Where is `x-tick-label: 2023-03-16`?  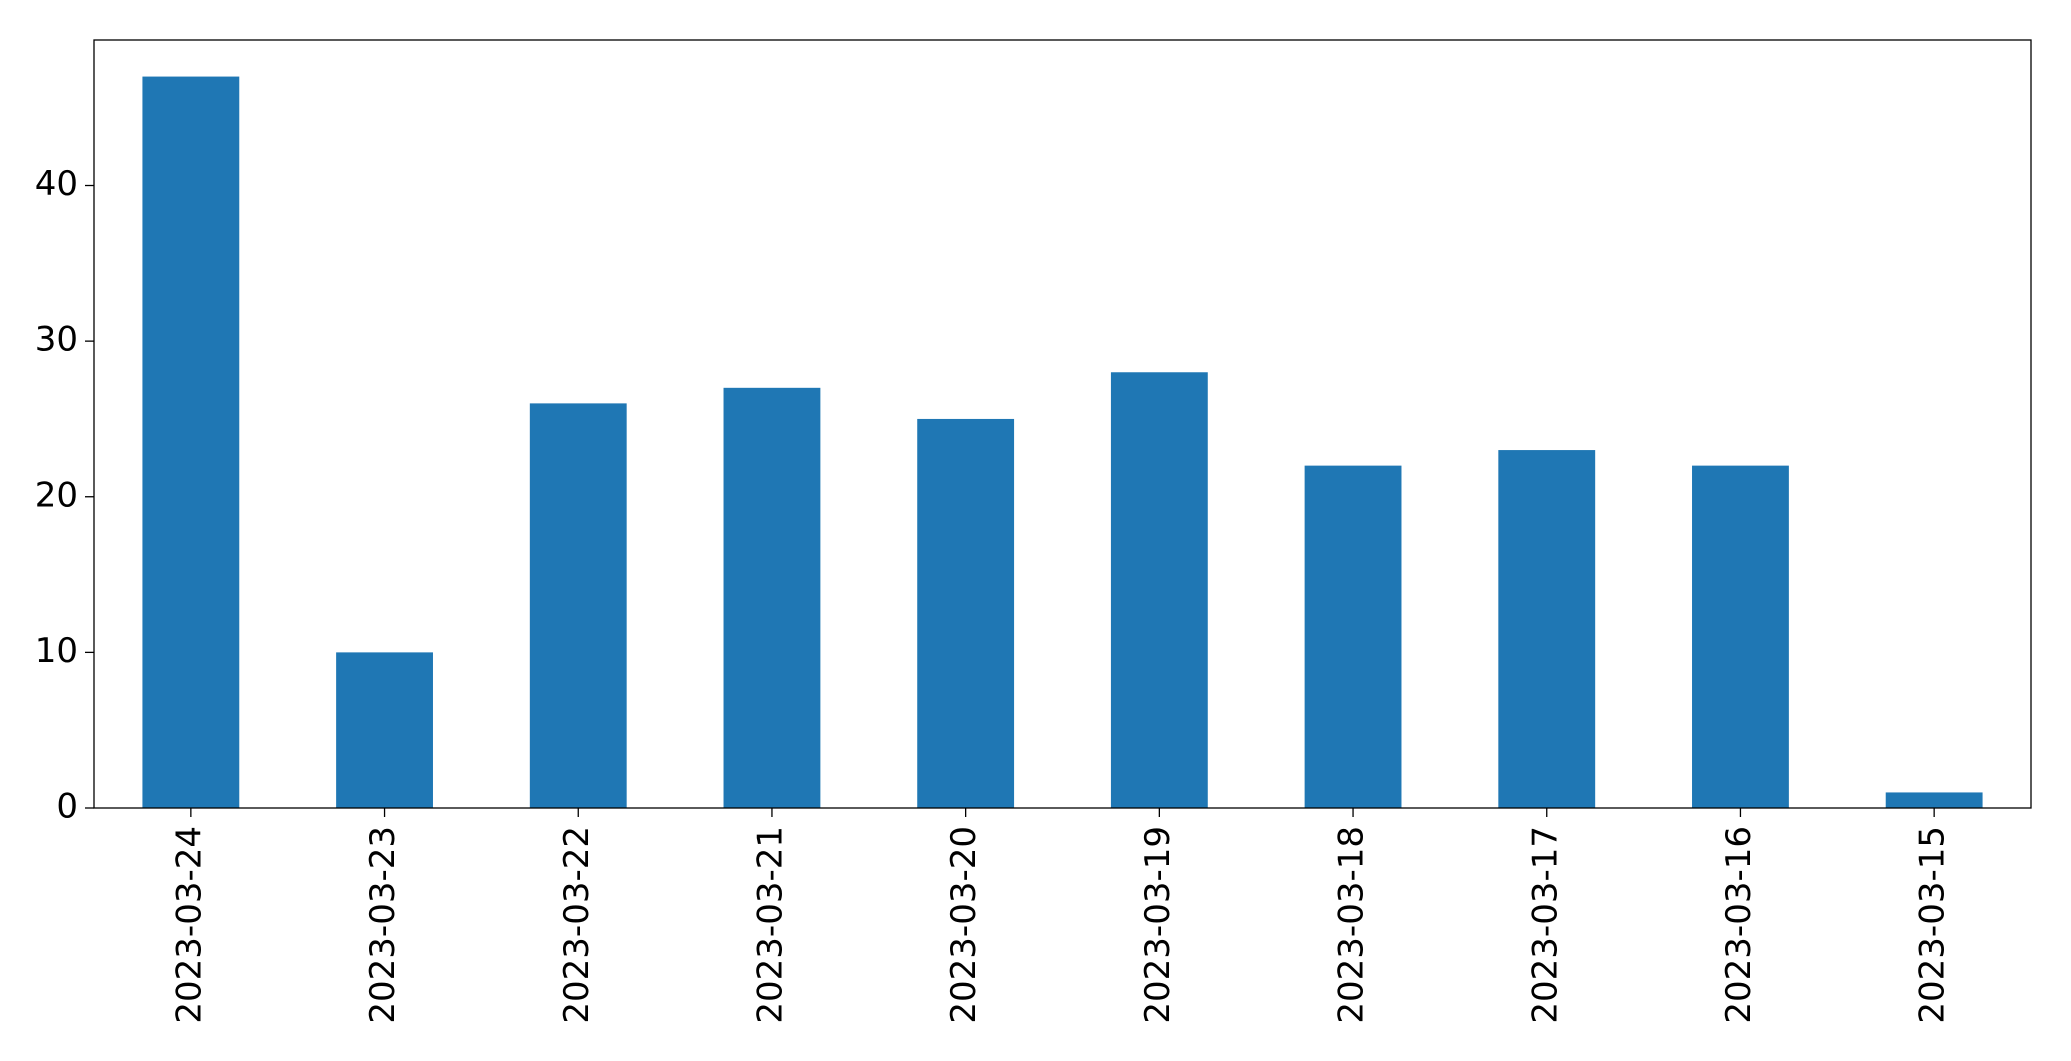 x-tick-label: 2023-03-16 is located at coordinates (1739, 925).